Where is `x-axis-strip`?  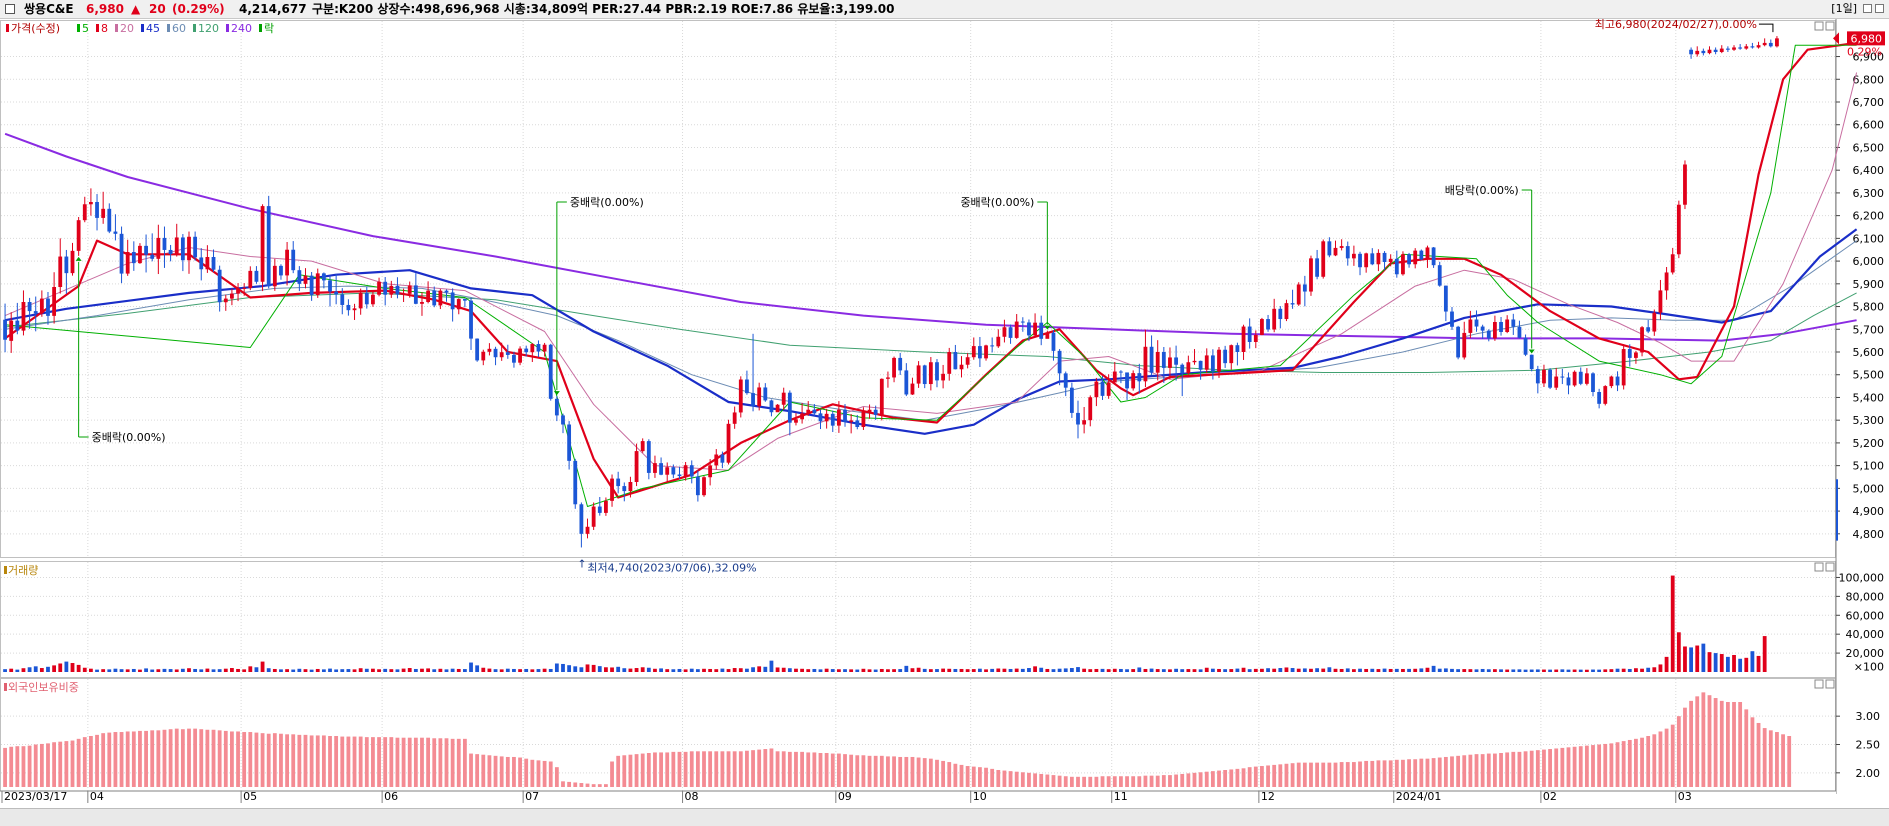
x-axis-strip is located at coordinates (918, 799).